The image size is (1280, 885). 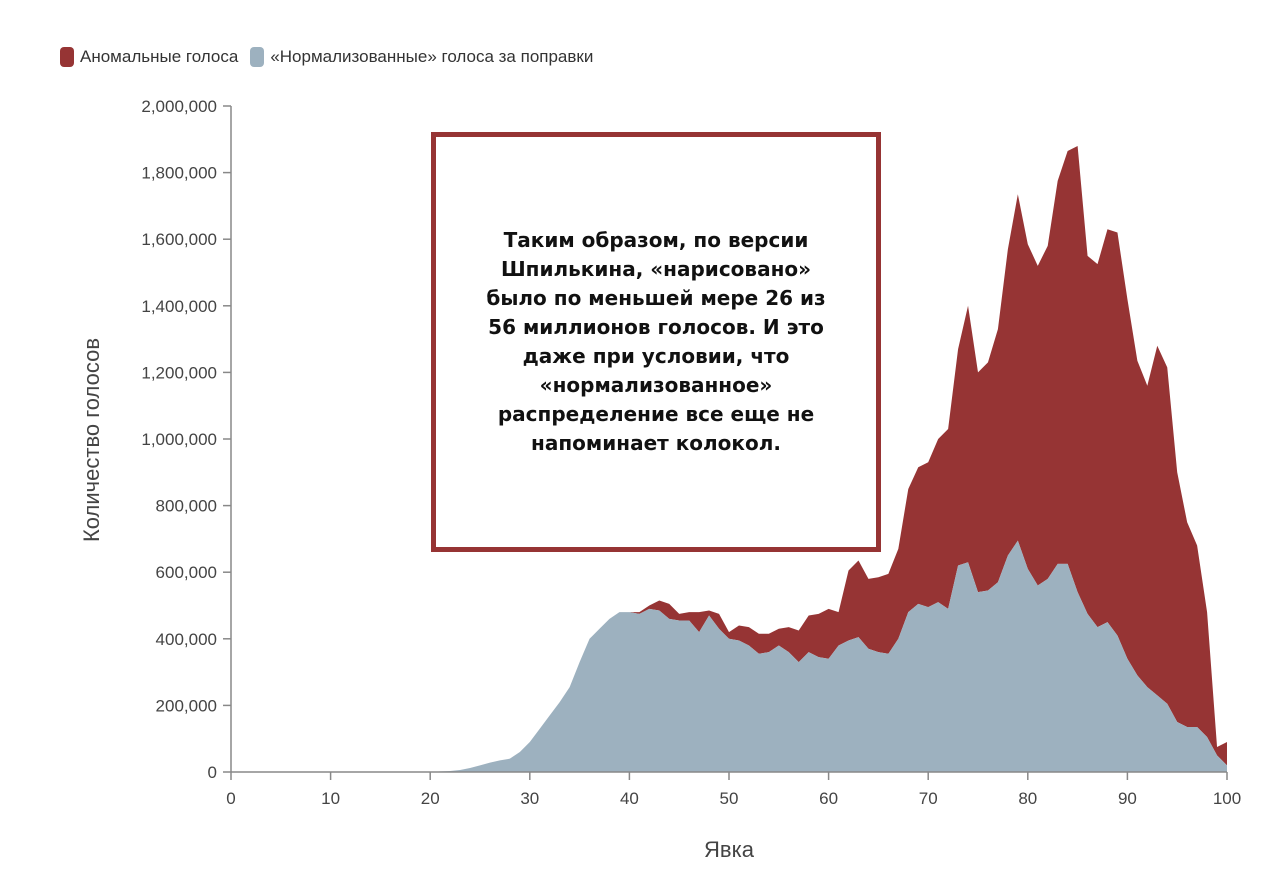 I want to click on legend-item-anomalous: Аномальные голоса, so click(x=149, y=57).